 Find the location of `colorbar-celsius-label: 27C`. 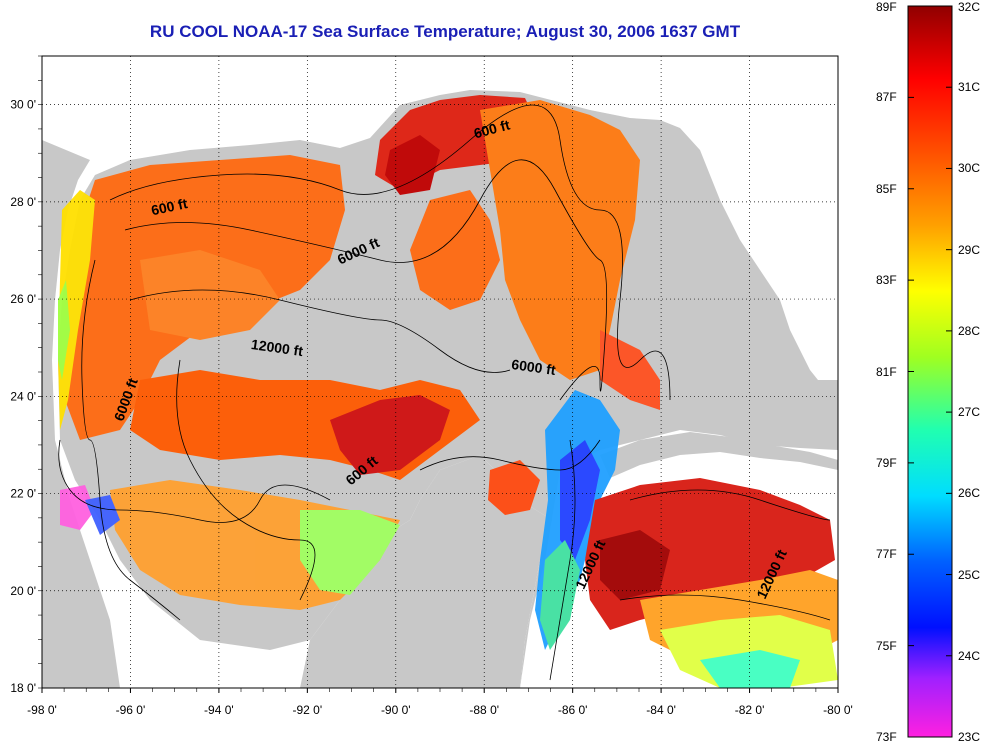

colorbar-celsius-label: 27C is located at coordinates (969, 412).